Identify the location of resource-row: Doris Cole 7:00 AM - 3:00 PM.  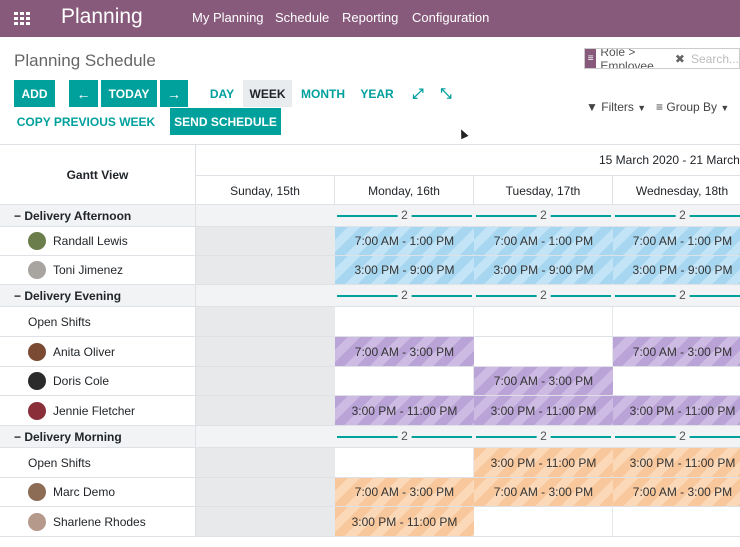
(370, 381).